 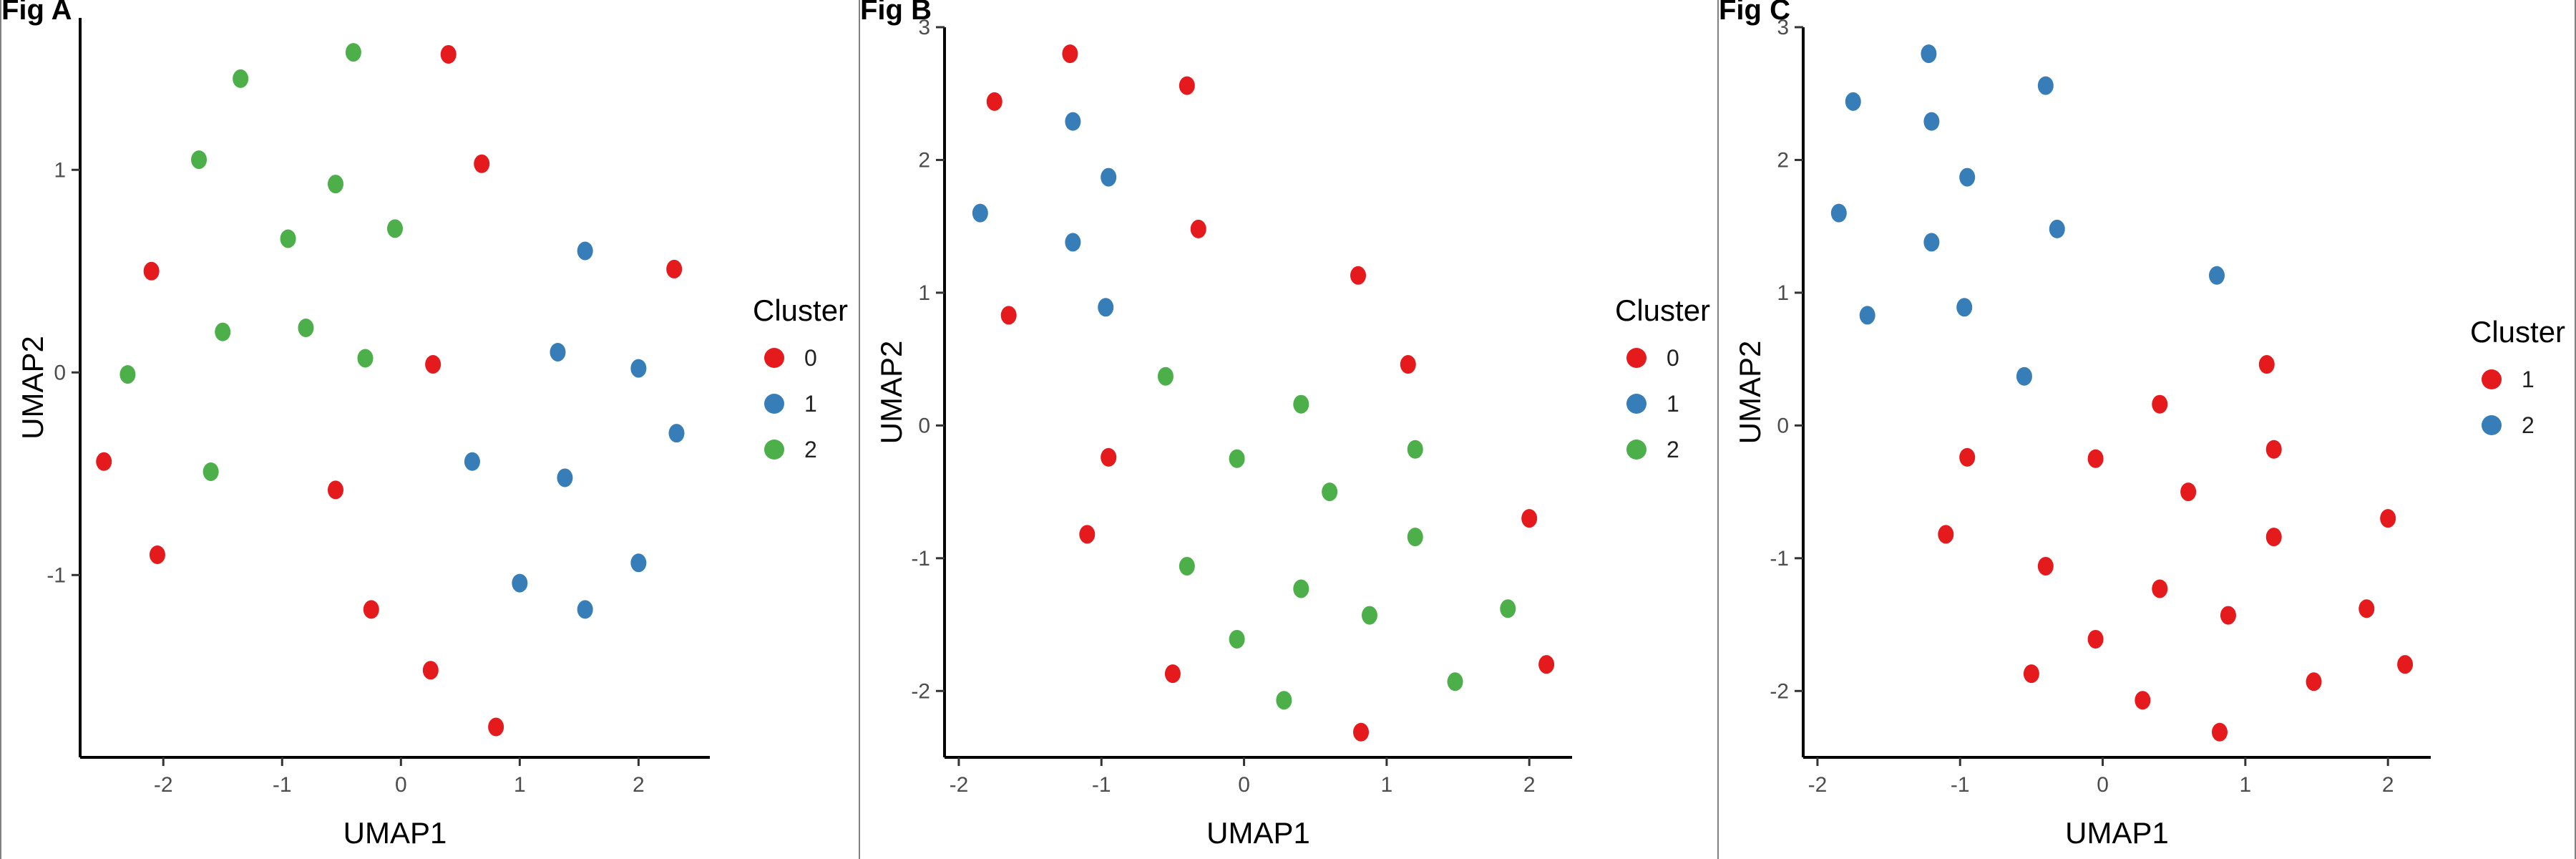 I want to click on x-tick-label: 2, so click(x=2388, y=785).